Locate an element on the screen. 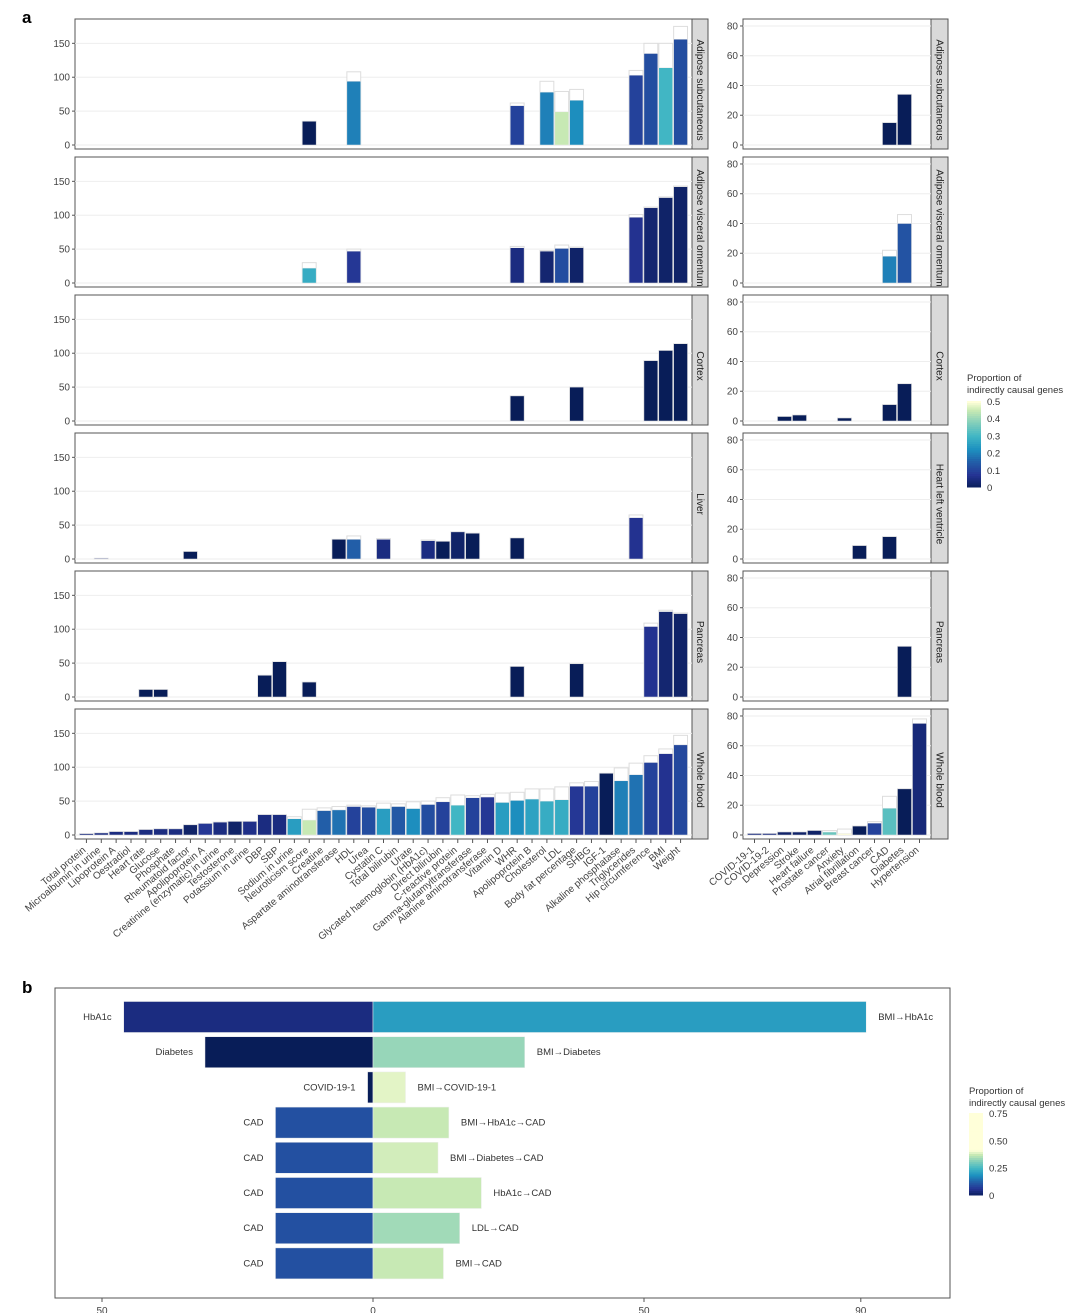 The image size is (1080, 1313). traits-facet: Adipose visceral omentum 0 50 100 150 is located at coordinates (381, 223).